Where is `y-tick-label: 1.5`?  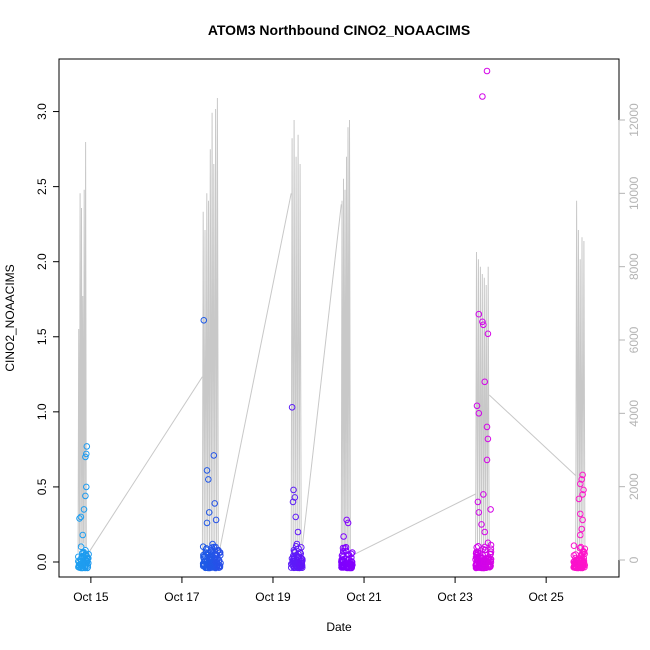 y-tick-label: 1.5 is located at coordinates (42, 336).